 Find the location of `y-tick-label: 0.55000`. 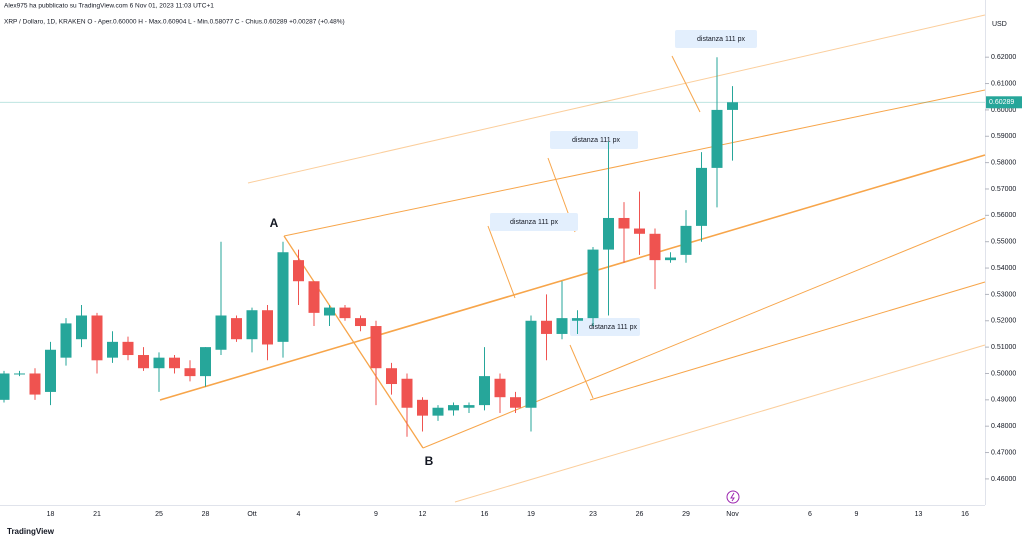

y-tick-label: 0.55000 is located at coordinates (1003, 242).